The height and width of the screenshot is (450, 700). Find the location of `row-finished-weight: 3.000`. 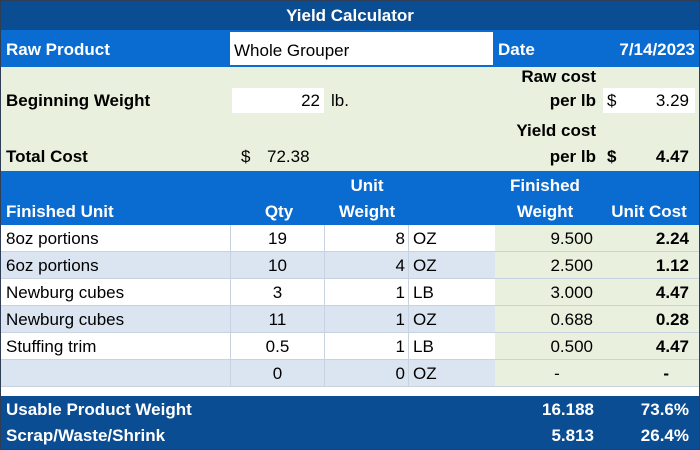

row-finished-weight: 3.000 is located at coordinates (547, 292).